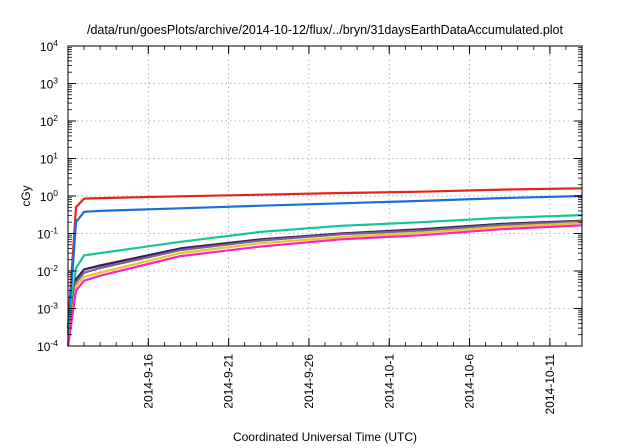 The width and height of the screenshot is (640, 448). What do you see at coordinates (49, 121) in the screenshot?
I see `y-tick-label: 10²` at bounding box center [49, 121].